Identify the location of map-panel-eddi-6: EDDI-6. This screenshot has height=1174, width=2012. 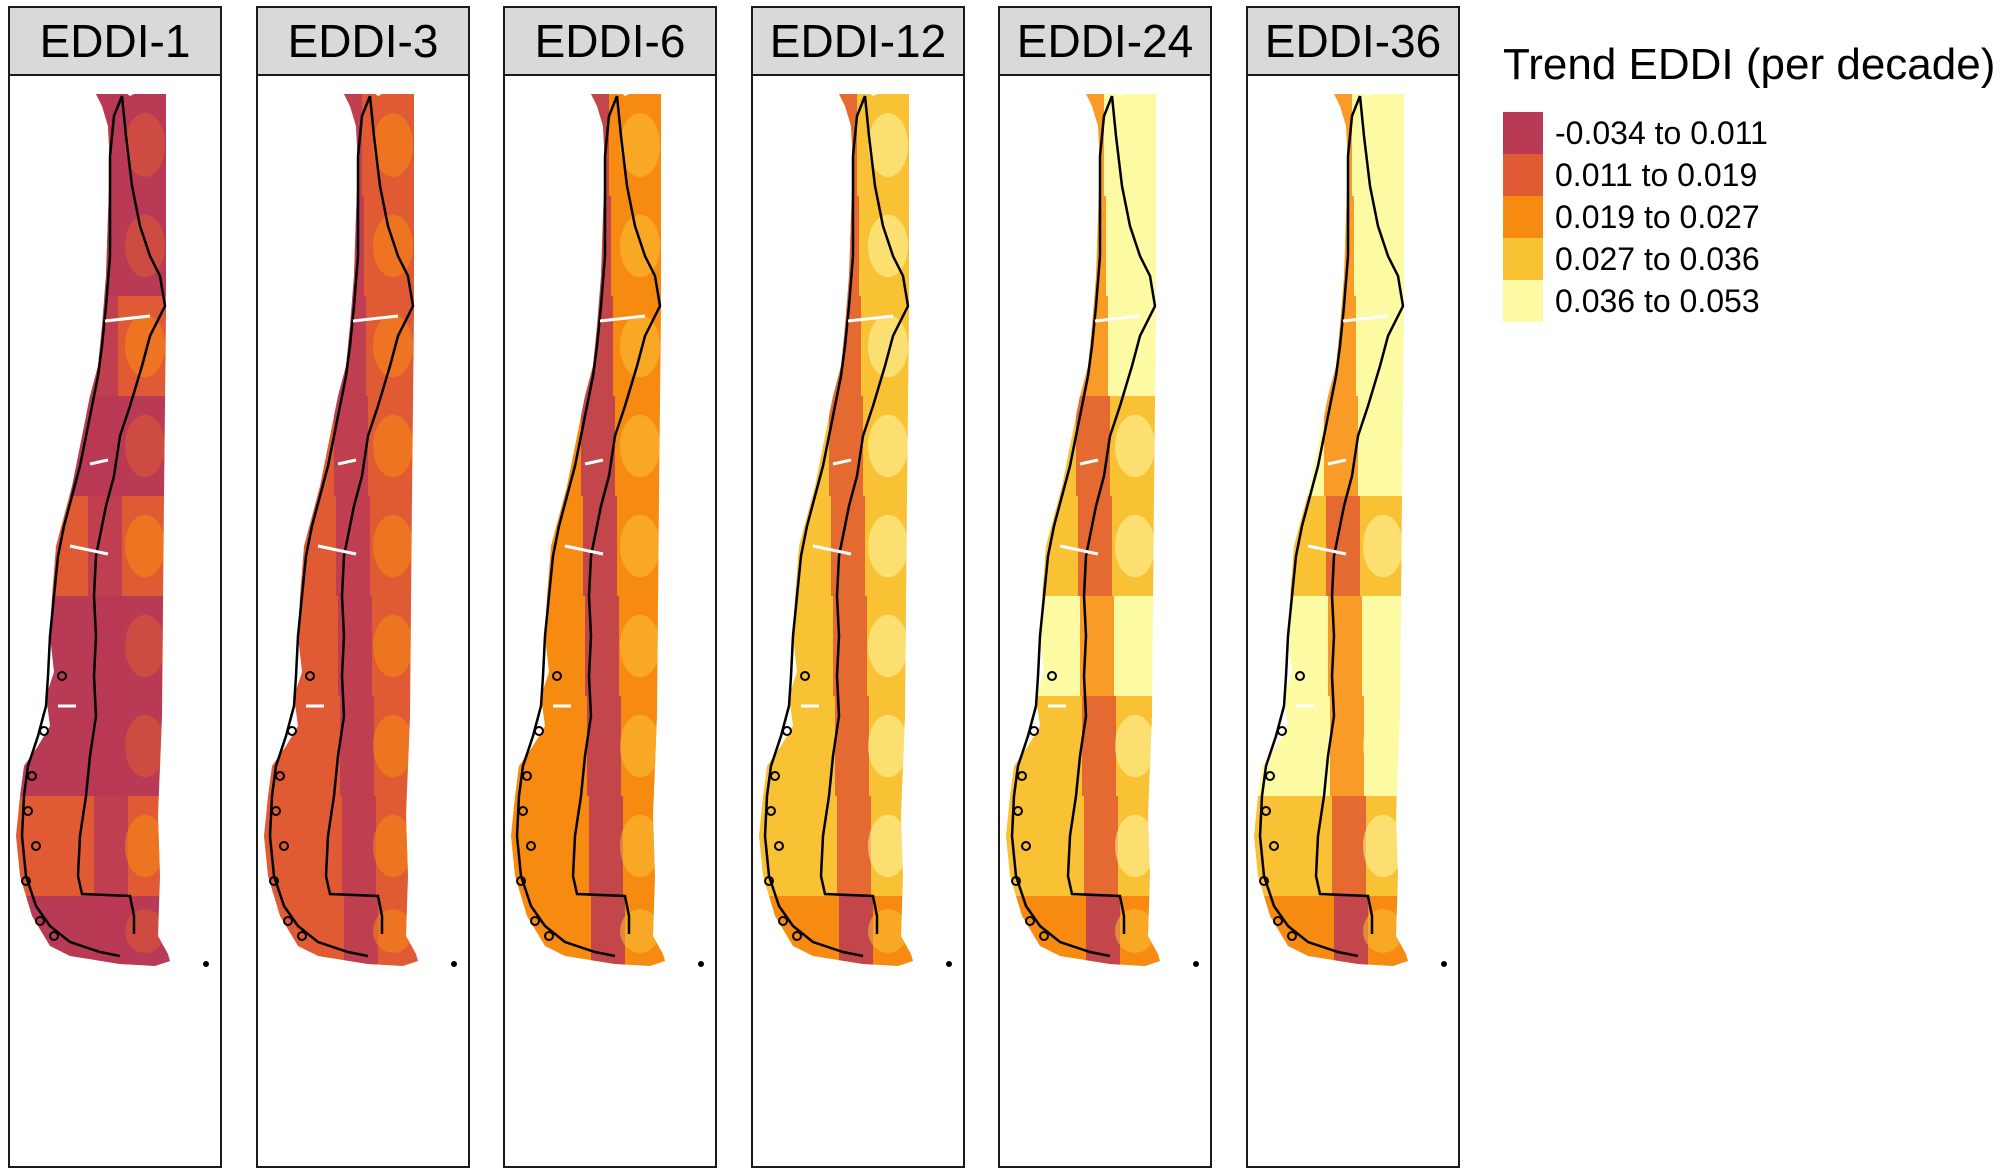
(610, 587).